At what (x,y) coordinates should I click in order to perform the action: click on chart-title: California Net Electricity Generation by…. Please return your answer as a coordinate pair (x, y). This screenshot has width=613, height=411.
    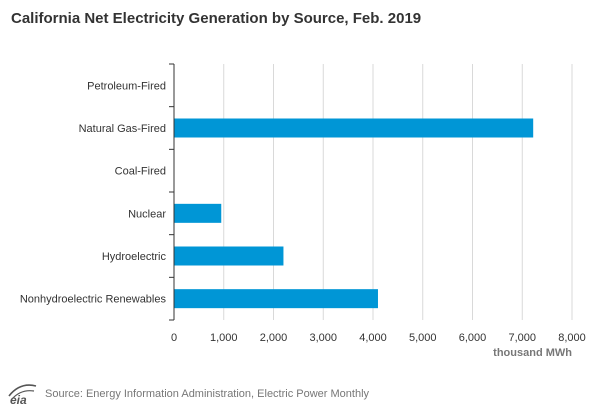
    Looking at the image, I should click on (216, 18).